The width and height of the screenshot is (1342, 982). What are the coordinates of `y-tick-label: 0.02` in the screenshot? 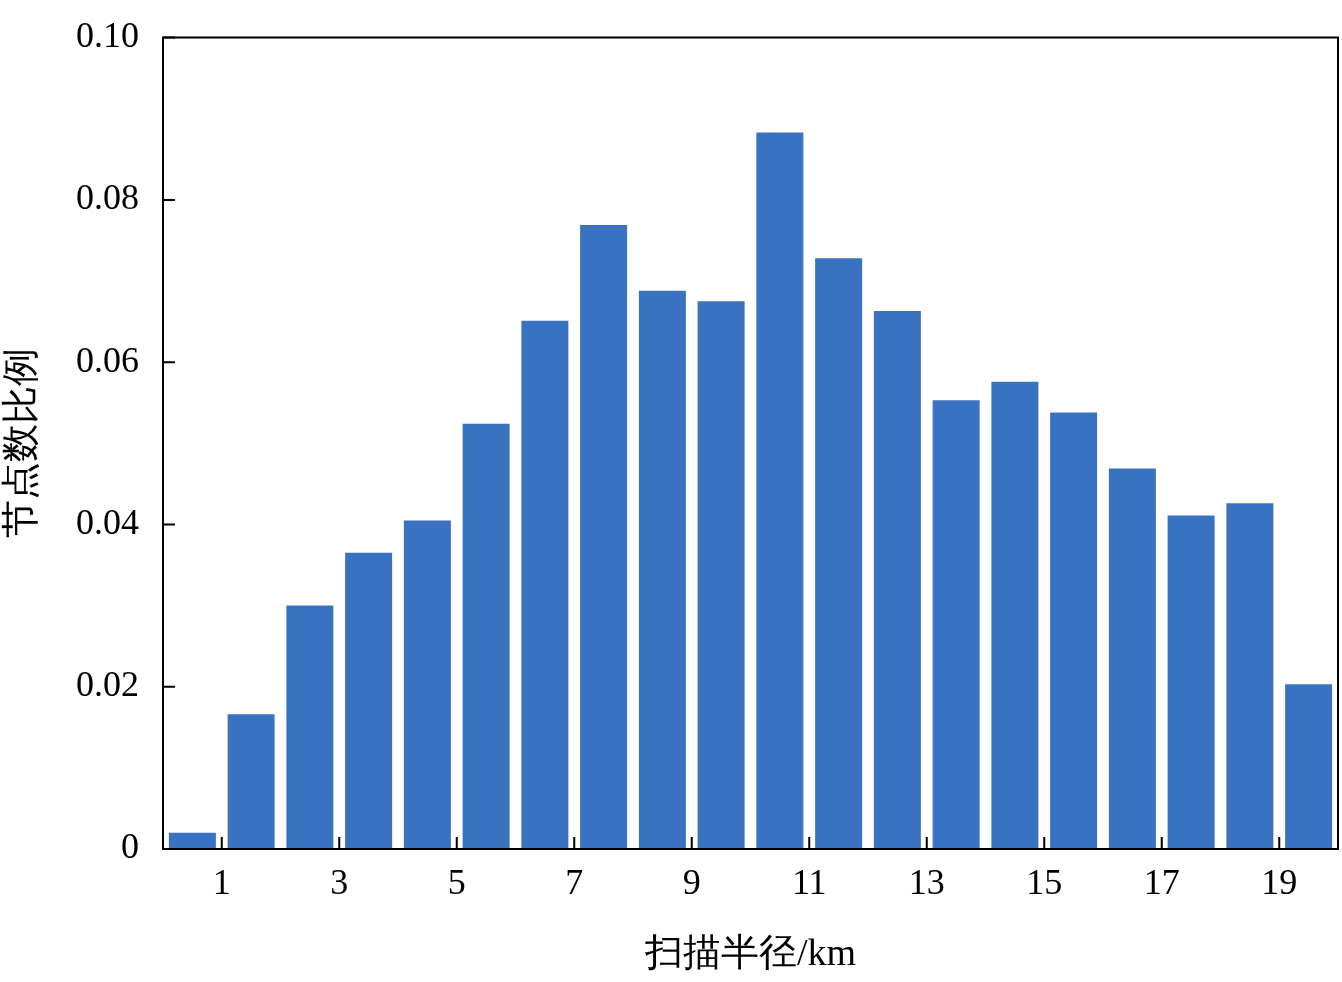 It's located at (107, 684).